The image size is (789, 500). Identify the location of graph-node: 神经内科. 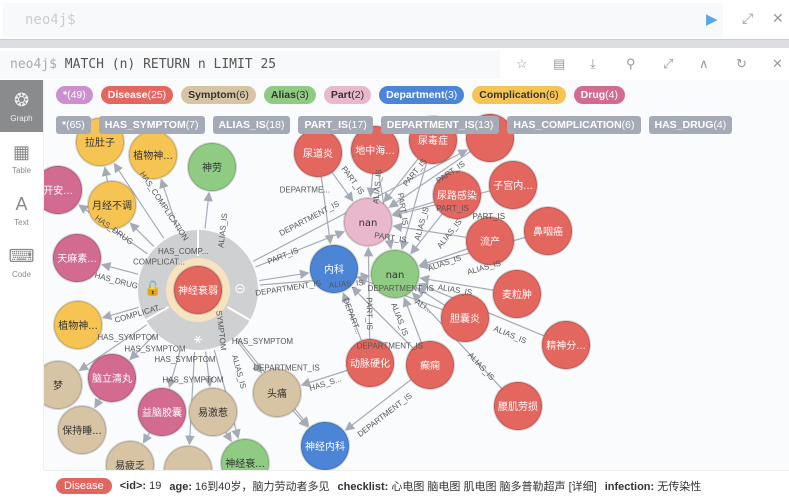
(325, 445).